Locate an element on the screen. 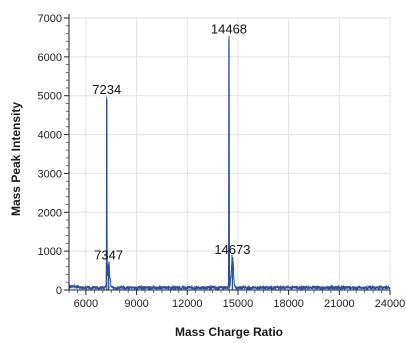 The image size is (406, 343). y-tick-label: 0 is located at coordinates (59, 291).